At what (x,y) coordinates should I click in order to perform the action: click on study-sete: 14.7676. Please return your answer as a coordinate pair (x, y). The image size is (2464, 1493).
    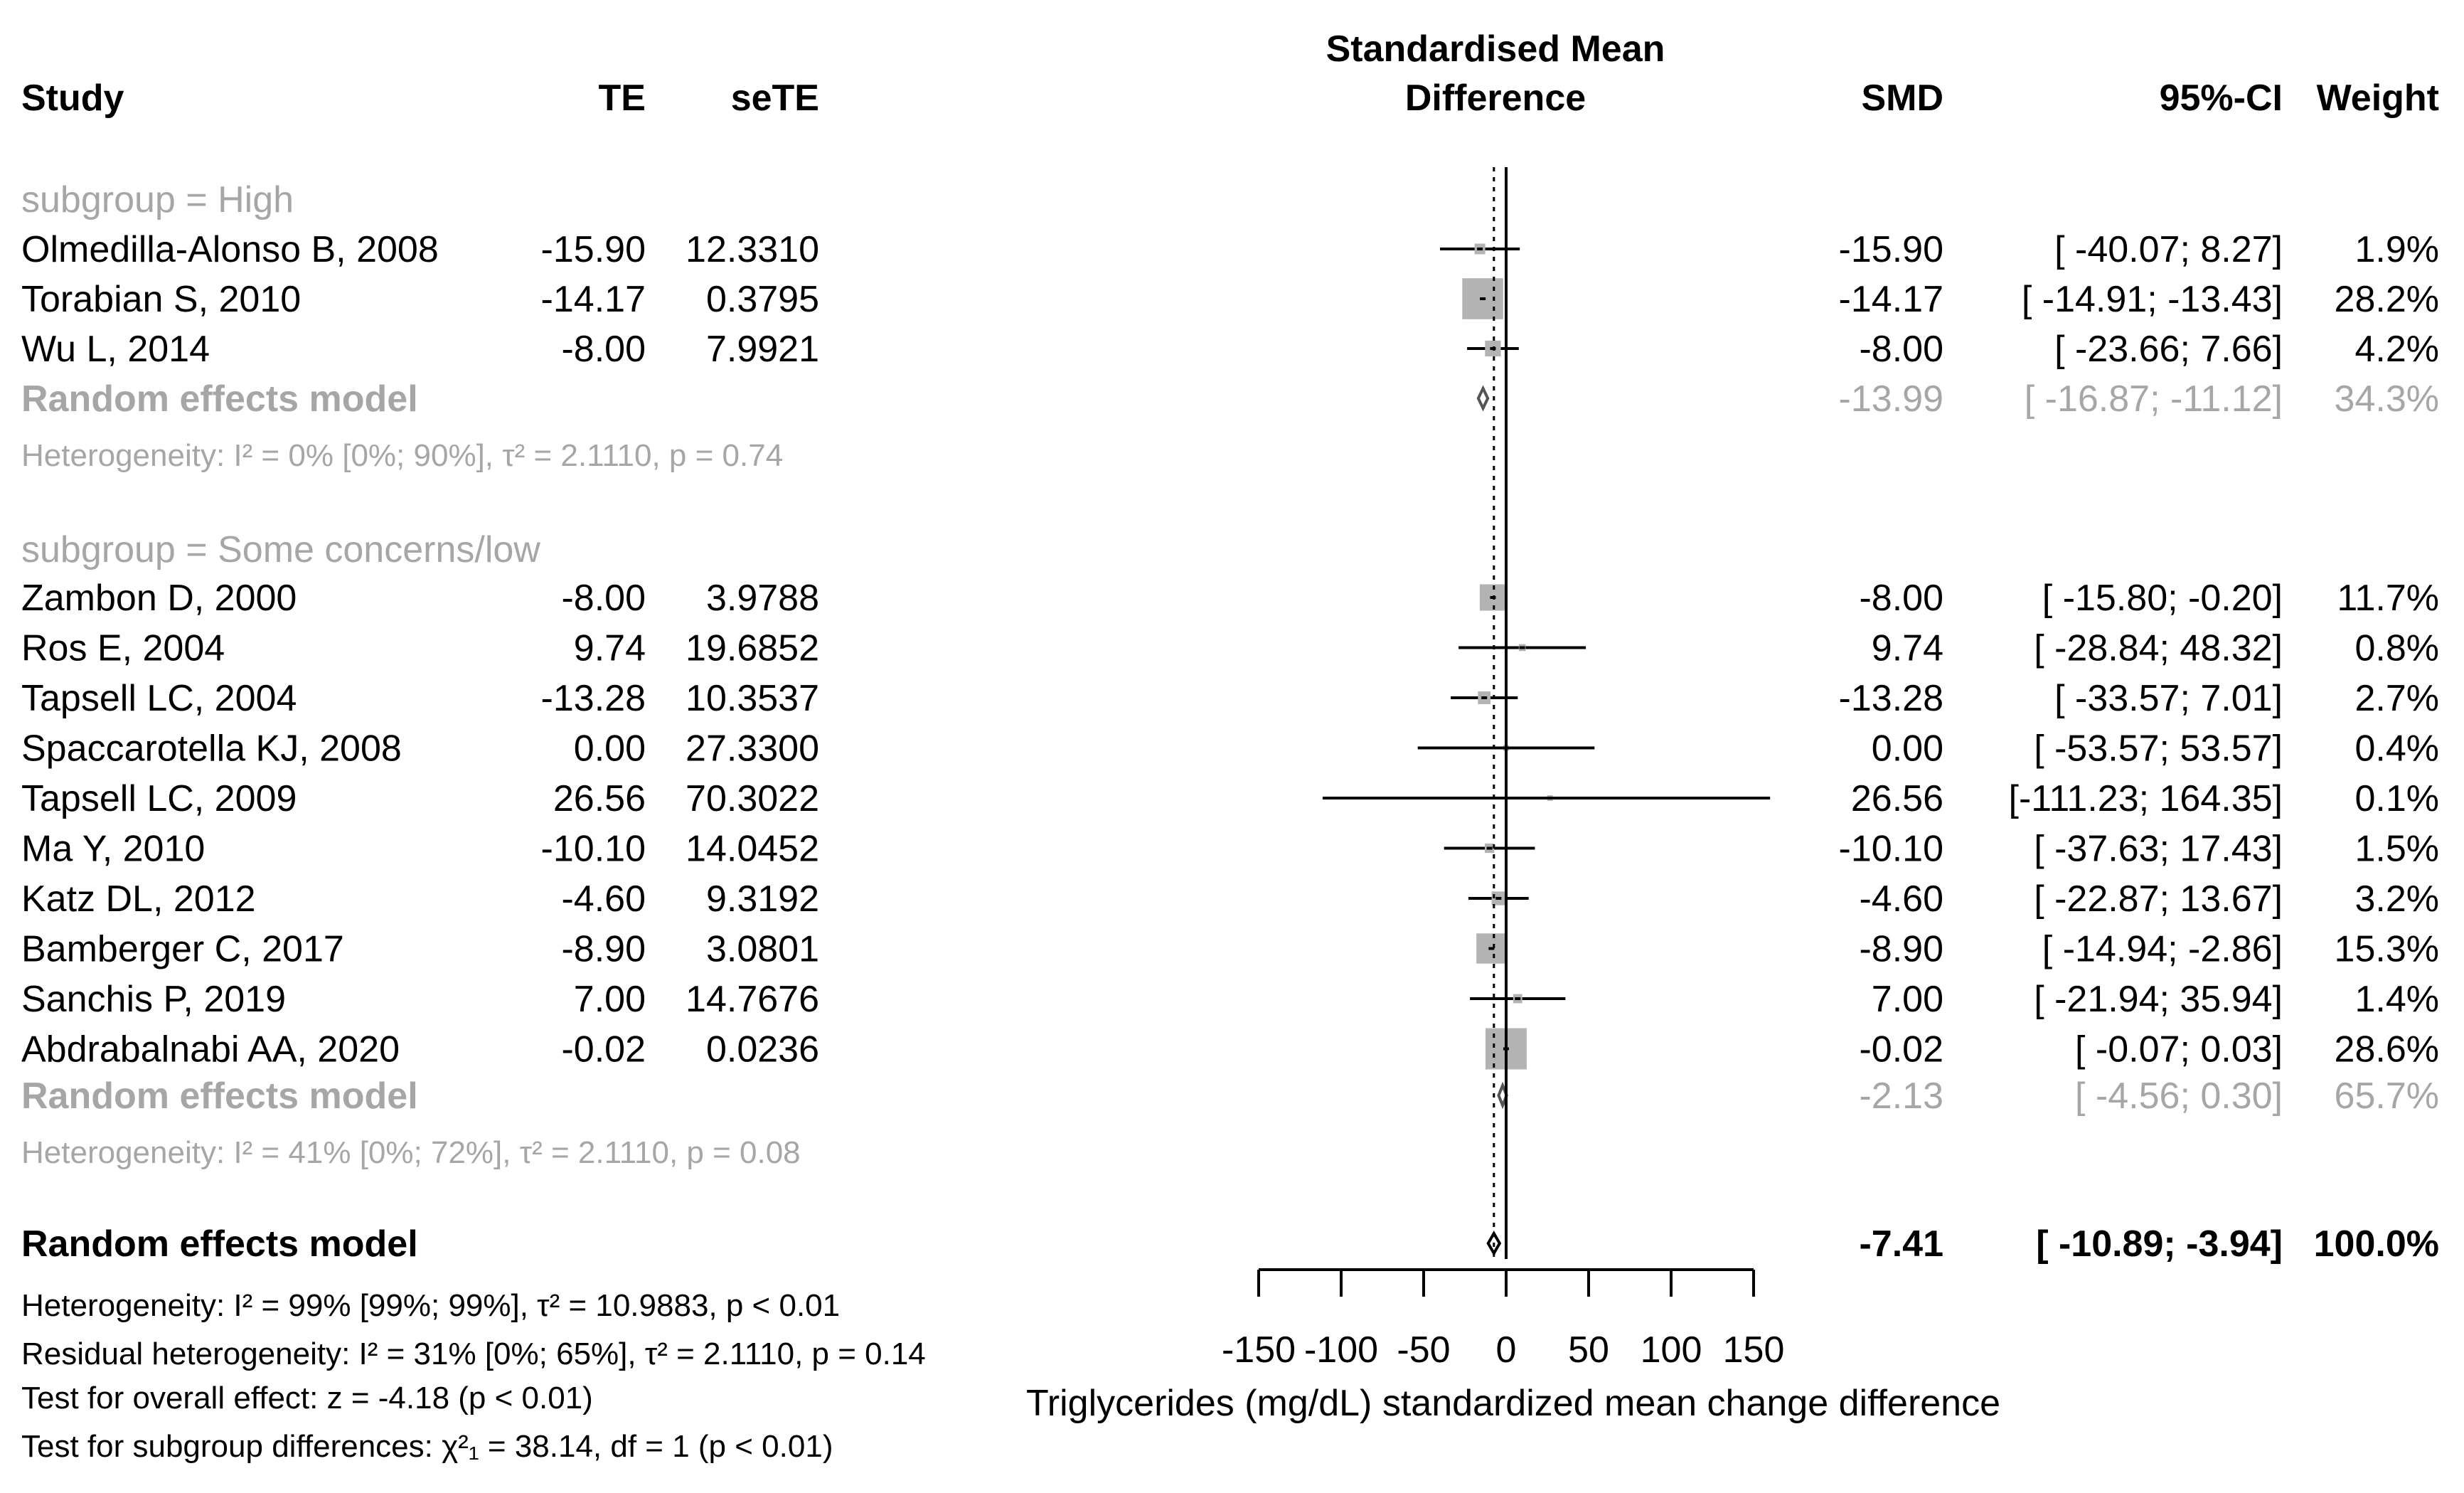
    Looking at the image, I should click on (752, 999).